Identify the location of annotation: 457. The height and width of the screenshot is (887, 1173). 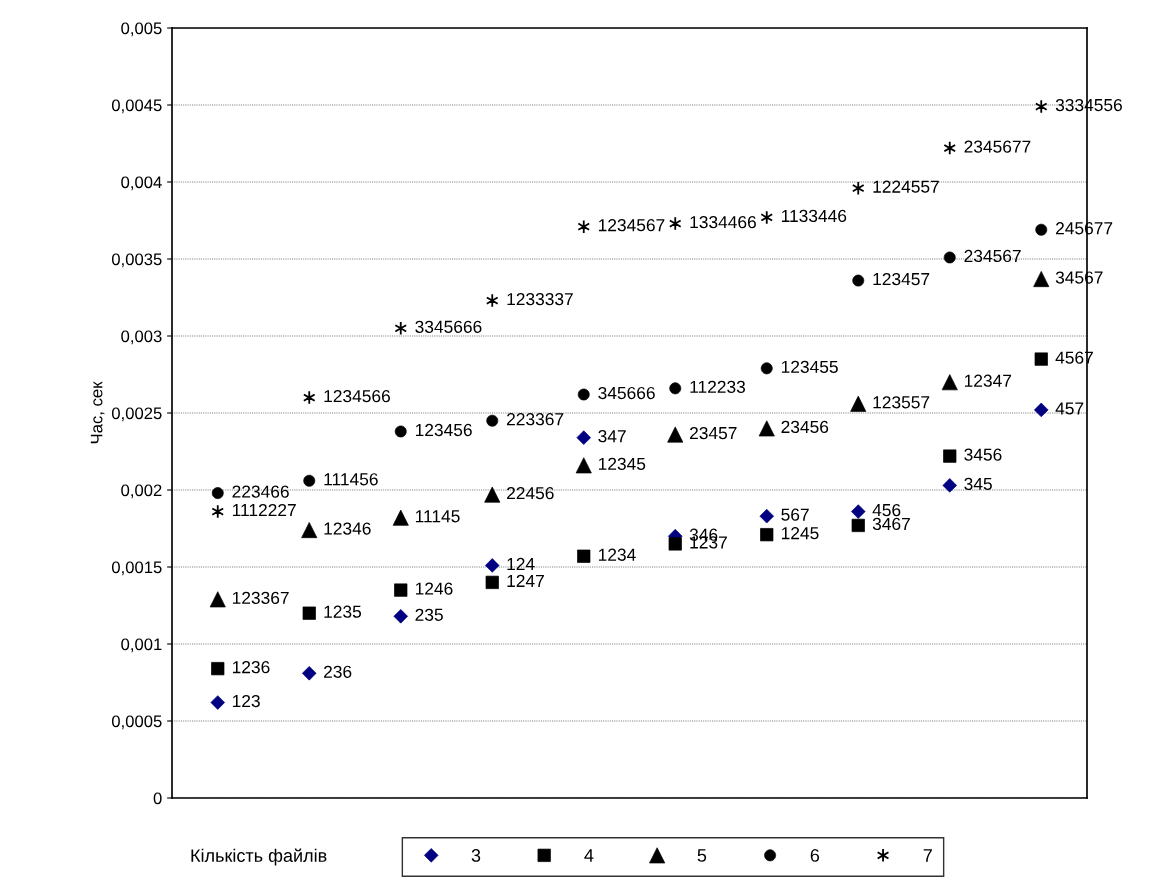
(1069, 408).